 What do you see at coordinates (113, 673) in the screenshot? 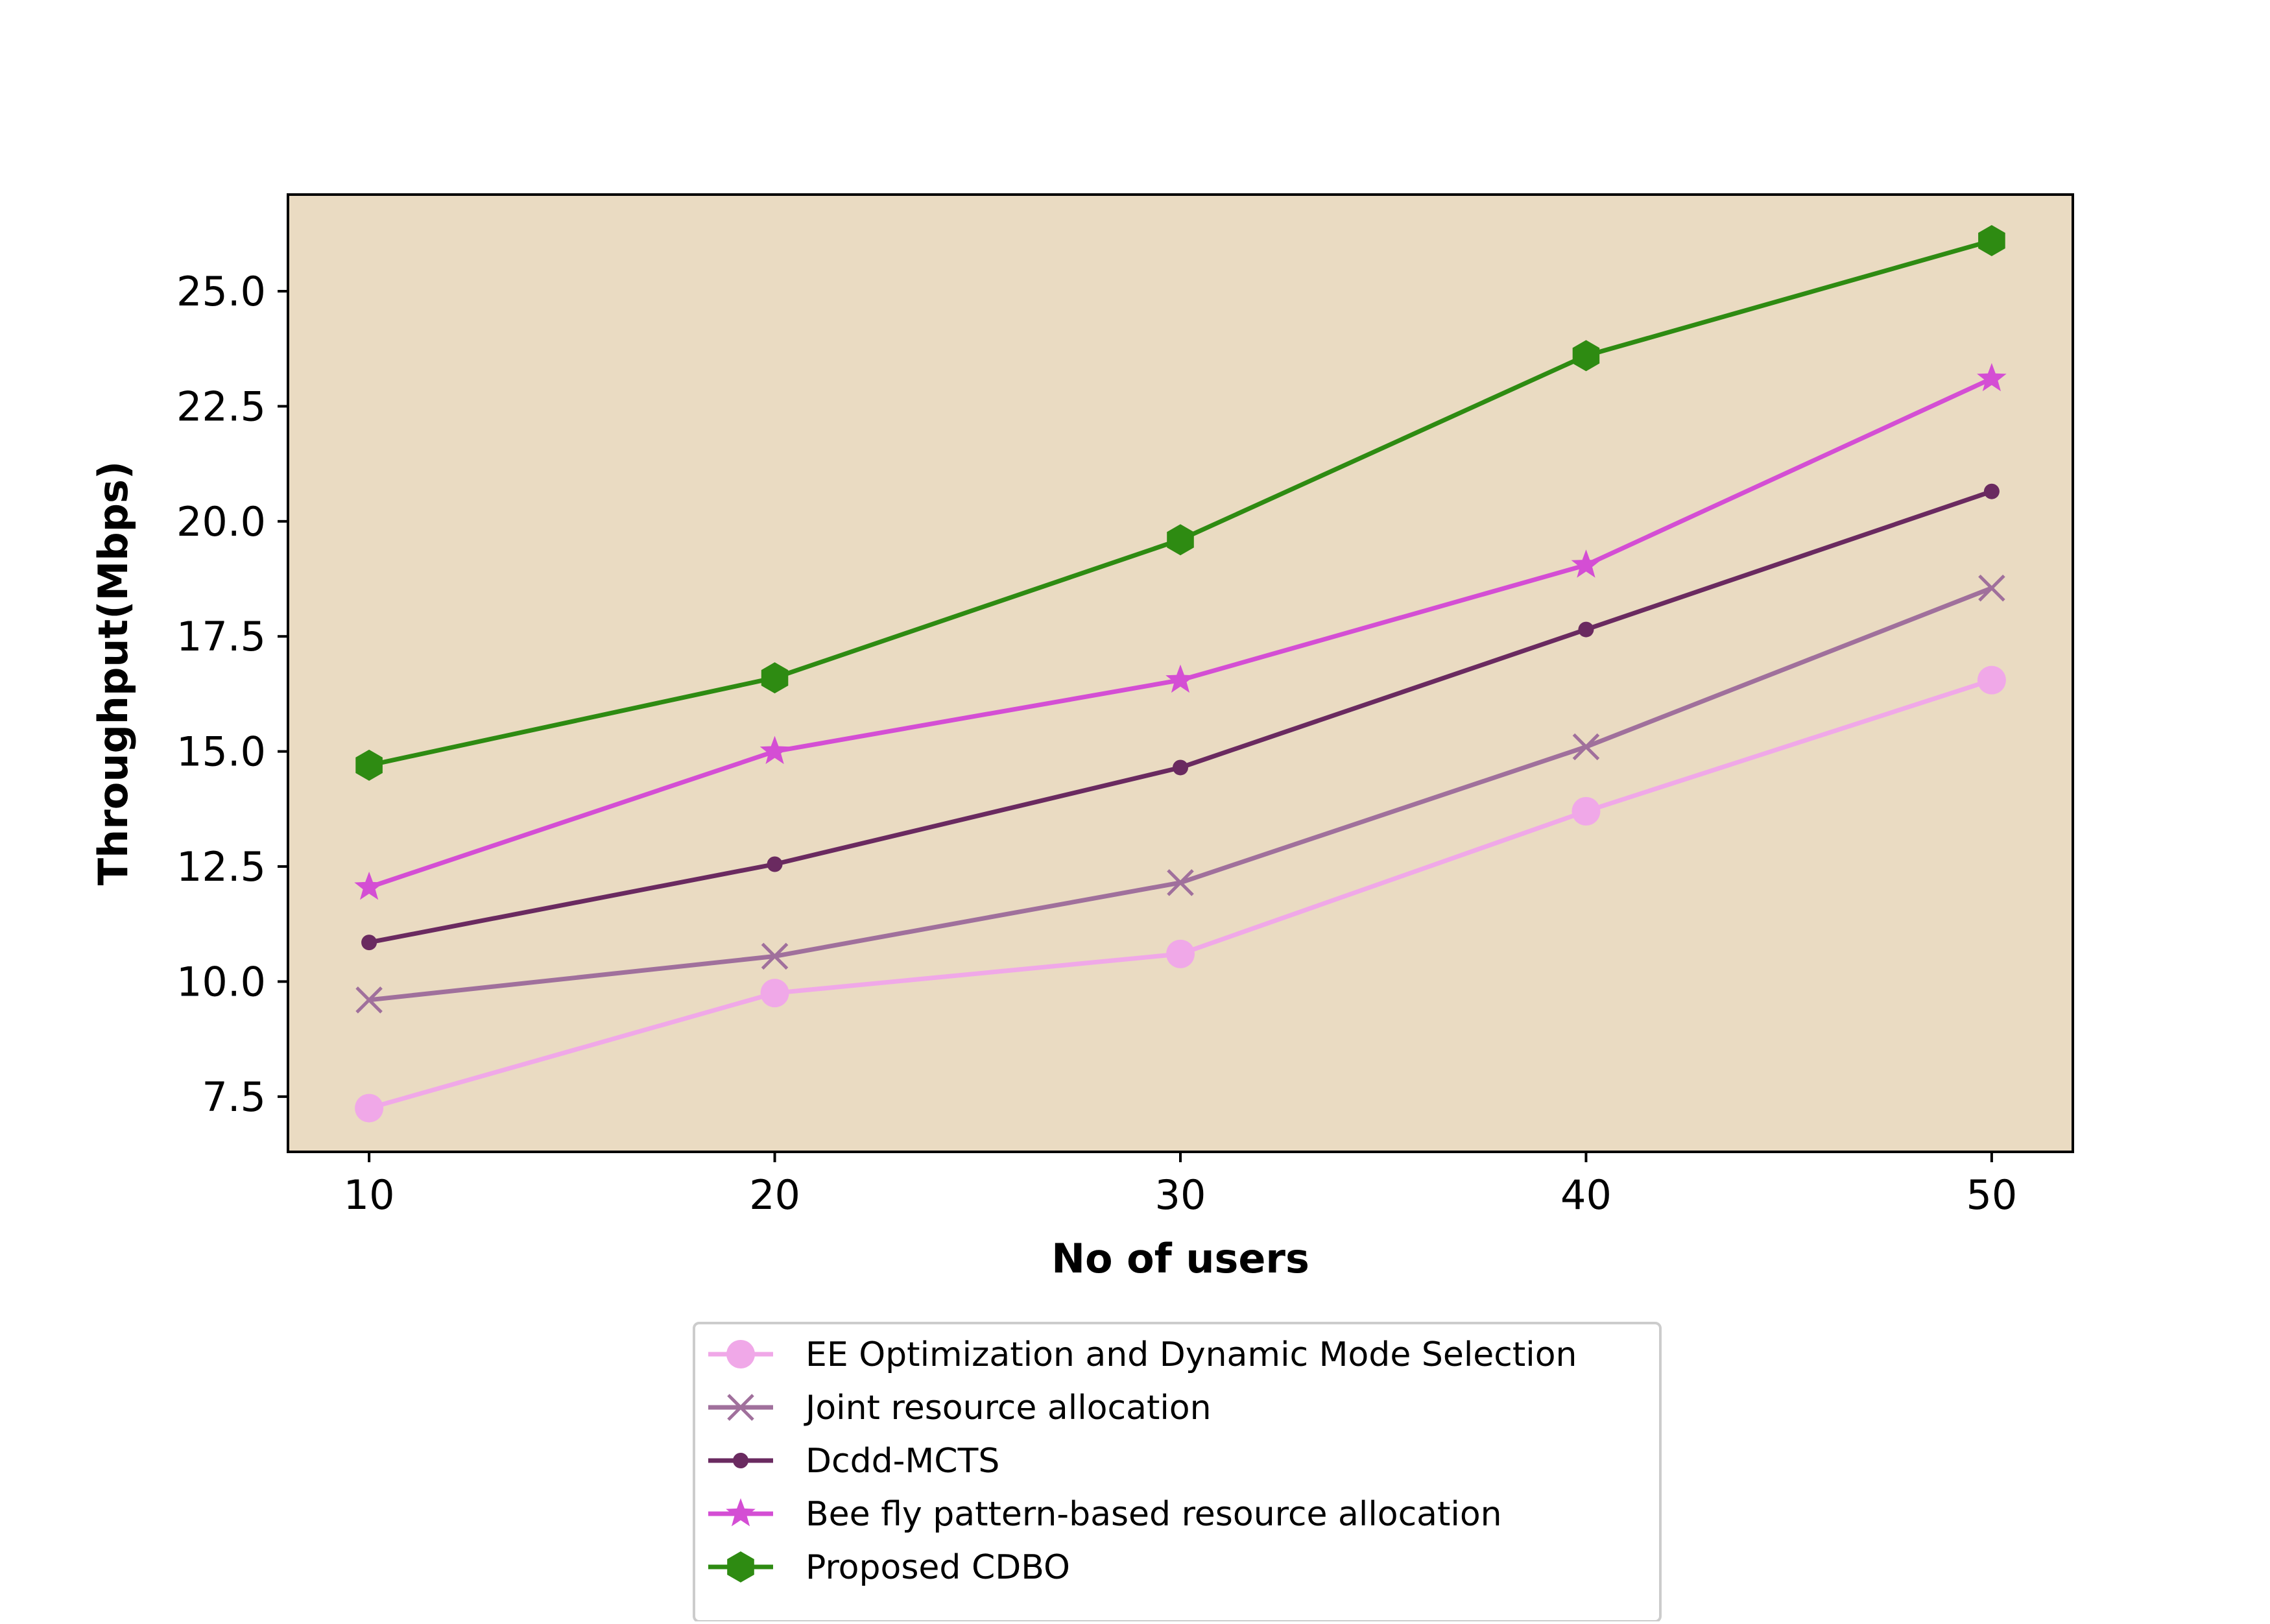
I see `y-axis-label: Throughput(Mbps)` at bounding box center [113, 673].